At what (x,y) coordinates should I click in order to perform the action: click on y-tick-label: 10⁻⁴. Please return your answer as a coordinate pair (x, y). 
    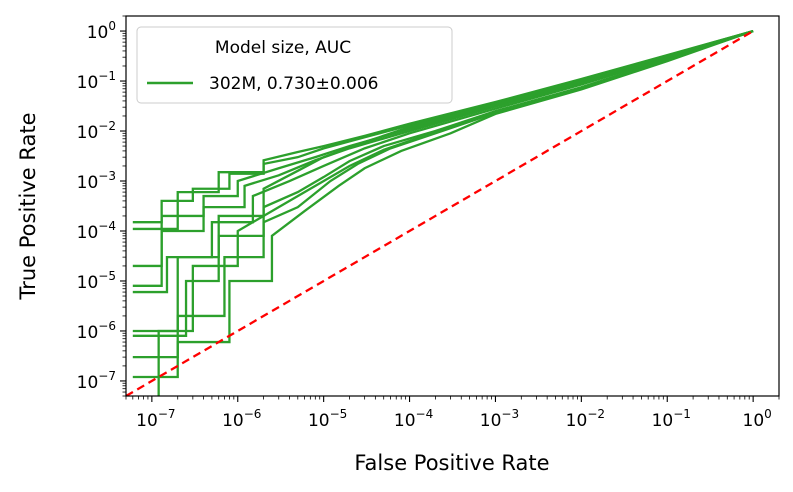
    Looking at the image, I should click on (96, 231).